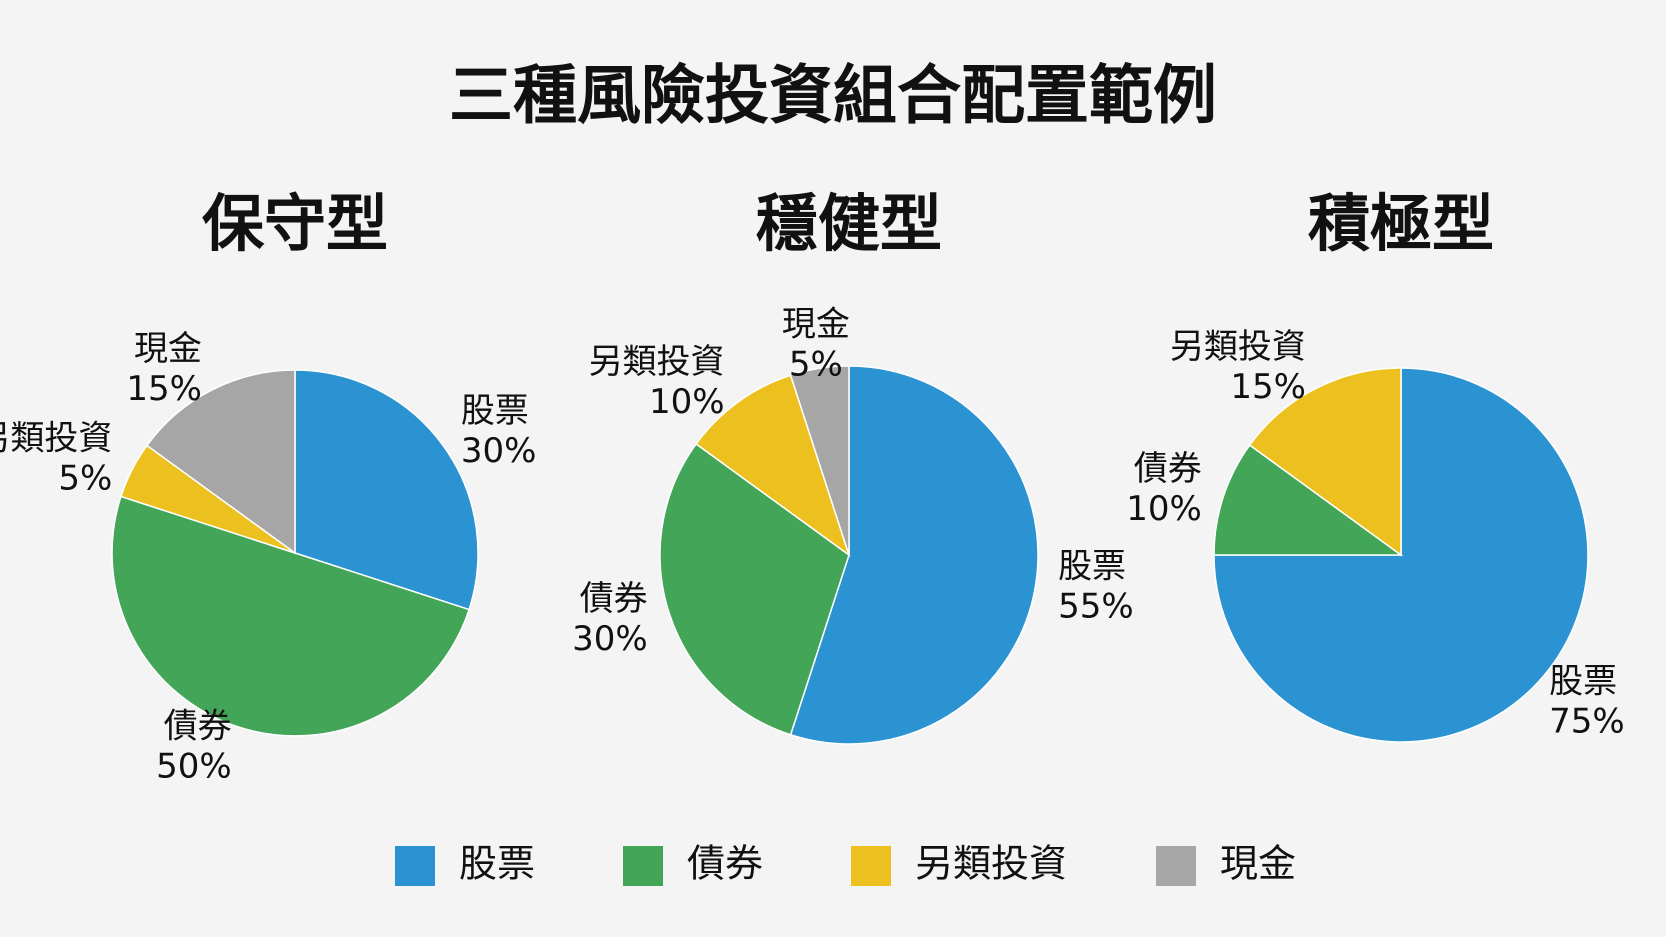 This screenshot has height=937, width=1666. I want to click on chart-title: 保守型, so click(295, 223).